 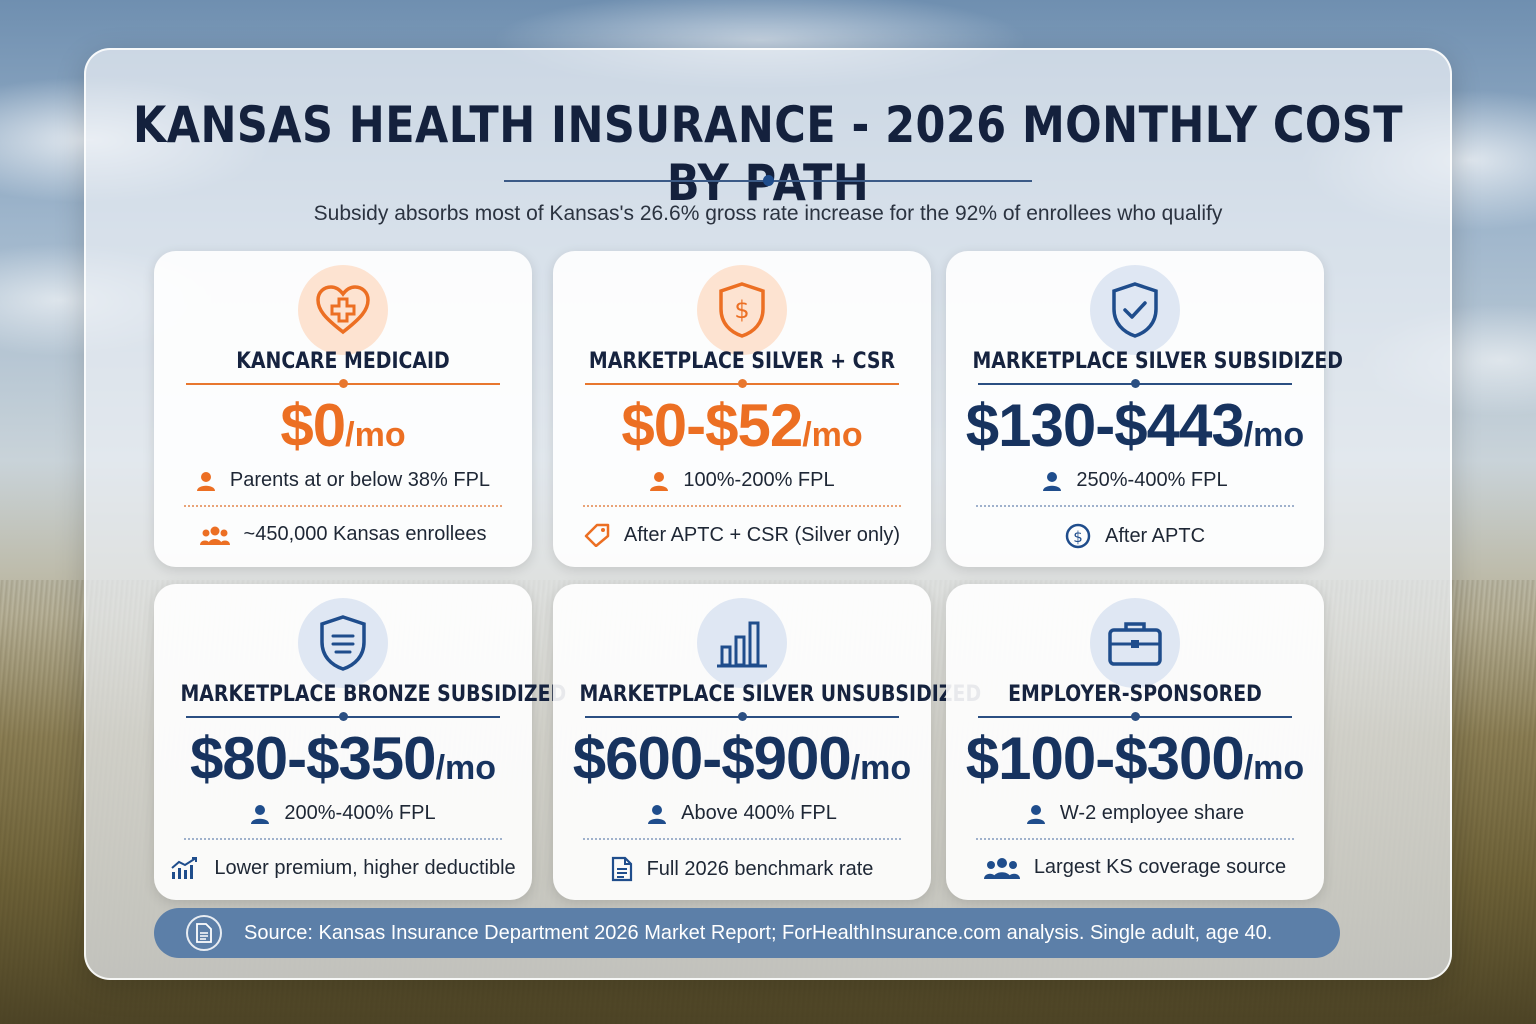 I want to click on note-text: Full 2026 benchmark rate, so click(x=760, y=868).